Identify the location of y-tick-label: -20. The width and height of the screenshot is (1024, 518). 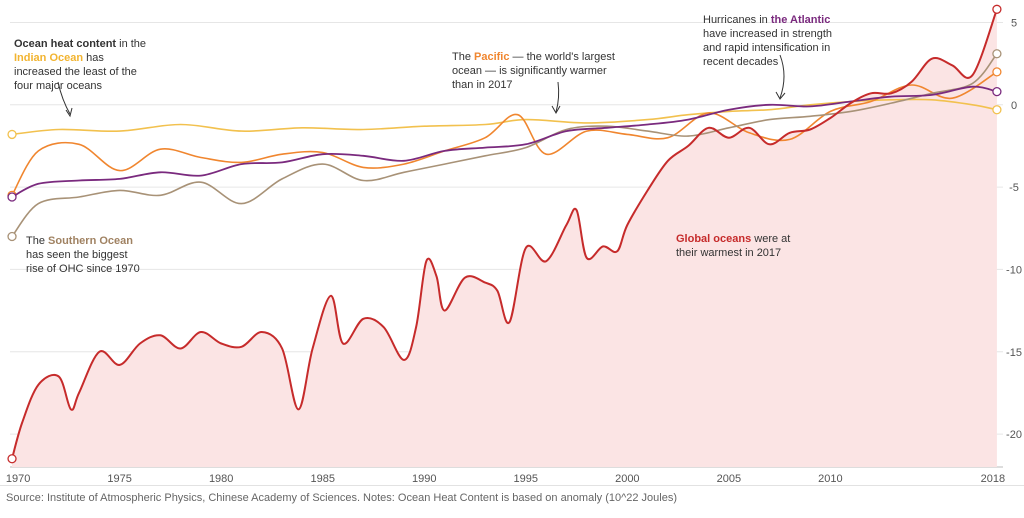
(1014, 435).